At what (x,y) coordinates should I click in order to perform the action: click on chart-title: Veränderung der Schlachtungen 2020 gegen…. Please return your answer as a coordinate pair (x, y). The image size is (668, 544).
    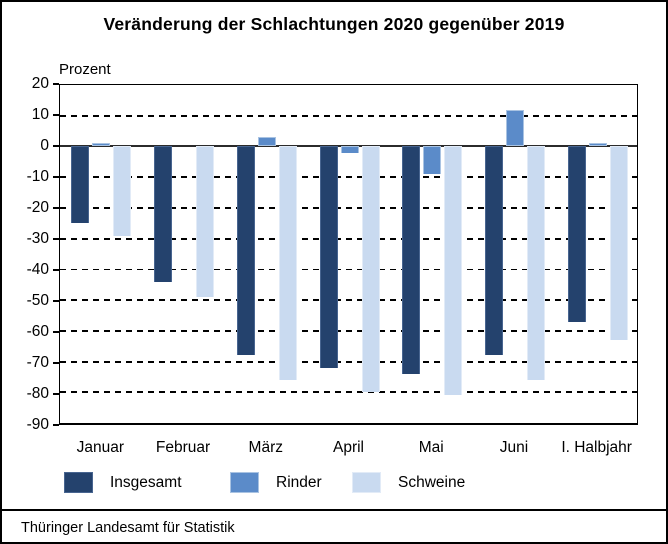
    Looking at the image, I should click on (334, 24).